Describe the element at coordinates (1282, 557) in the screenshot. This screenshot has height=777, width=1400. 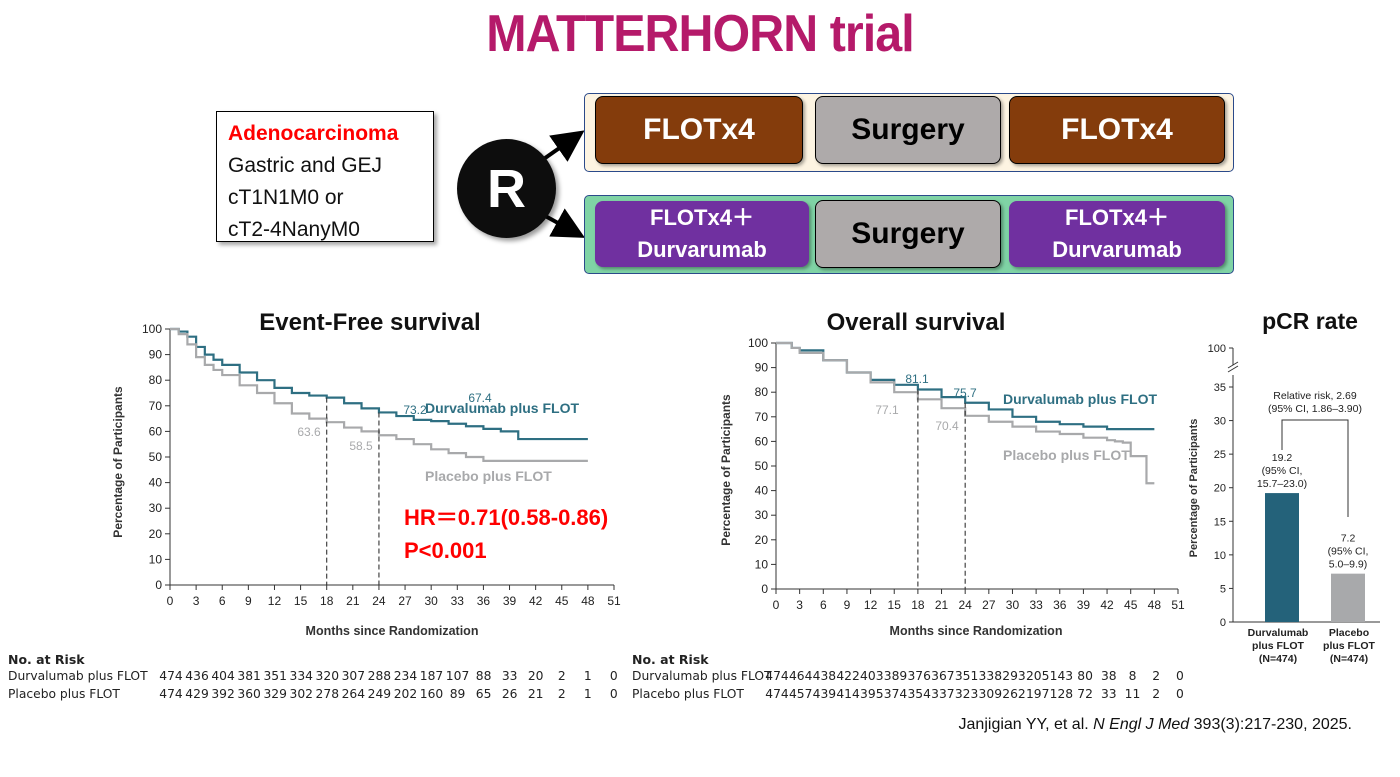
I see `pcr-bar-durvalumab` at that location.